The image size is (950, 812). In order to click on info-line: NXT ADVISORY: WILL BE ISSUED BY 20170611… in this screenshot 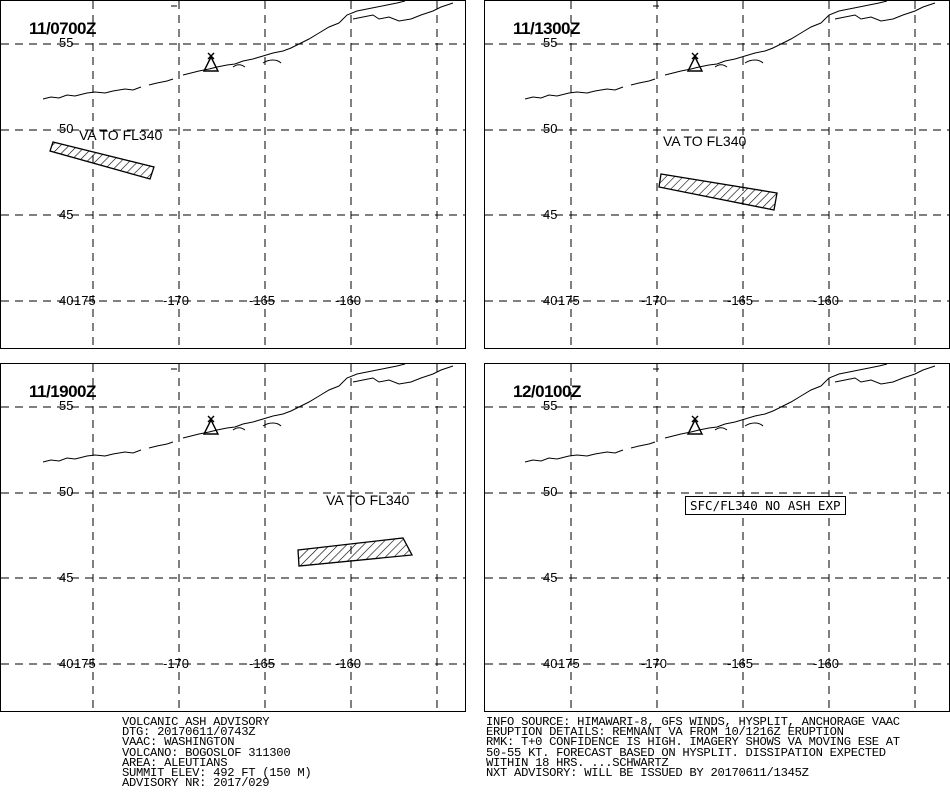, I will do `click(647, 773)`.